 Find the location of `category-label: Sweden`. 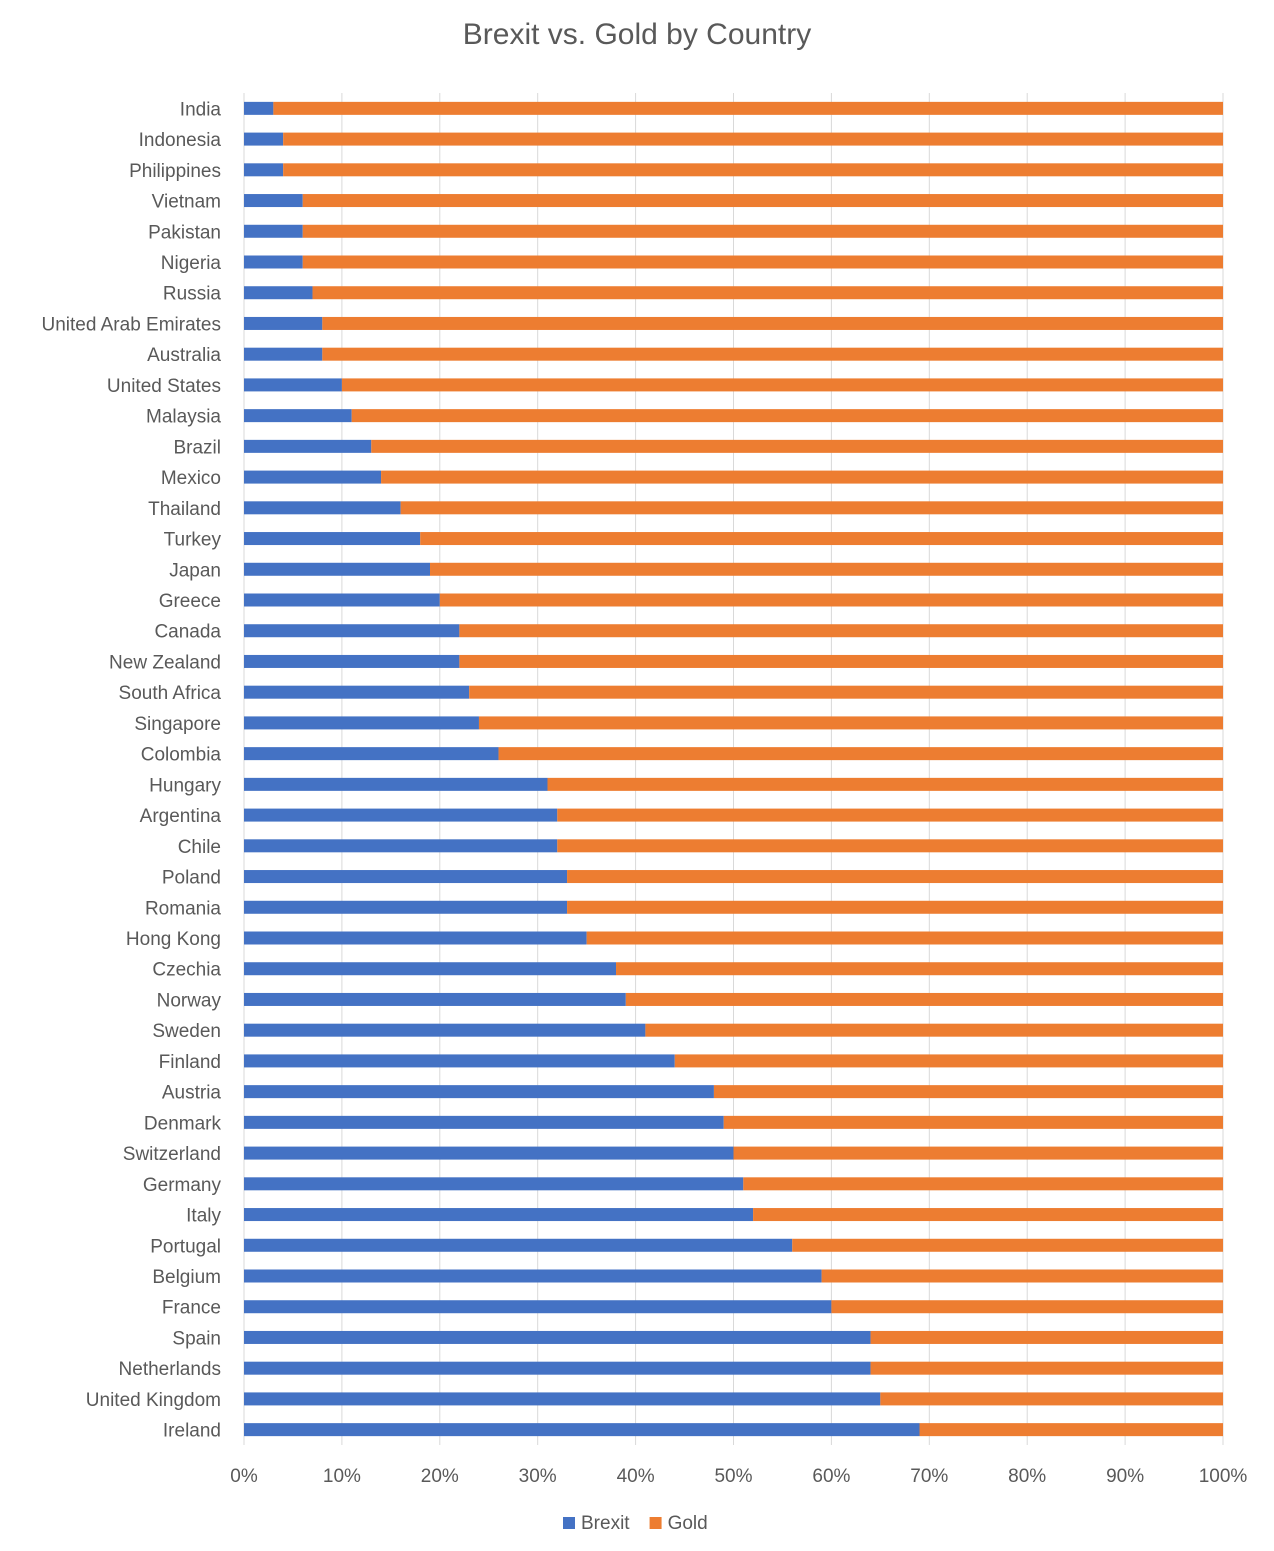

category-label: Sweden is located at coordinates (186, 1031).